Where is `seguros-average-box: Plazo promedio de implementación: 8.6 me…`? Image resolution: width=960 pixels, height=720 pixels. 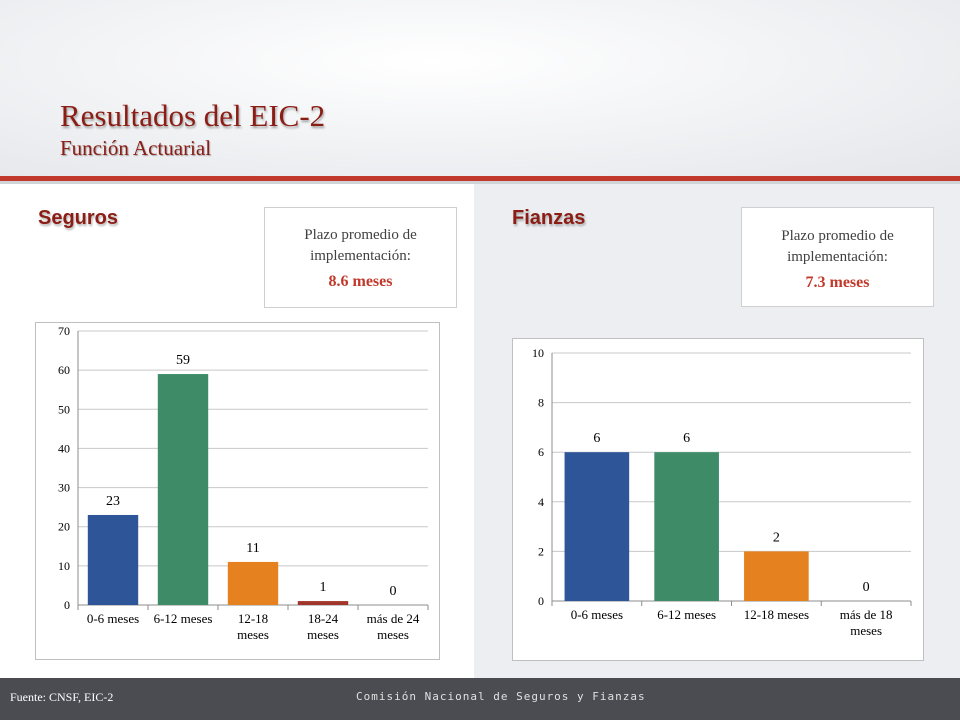
seguros-average-box: Plazo promedio de implementación: 8.6 me… is located at coordinates (360, 257).